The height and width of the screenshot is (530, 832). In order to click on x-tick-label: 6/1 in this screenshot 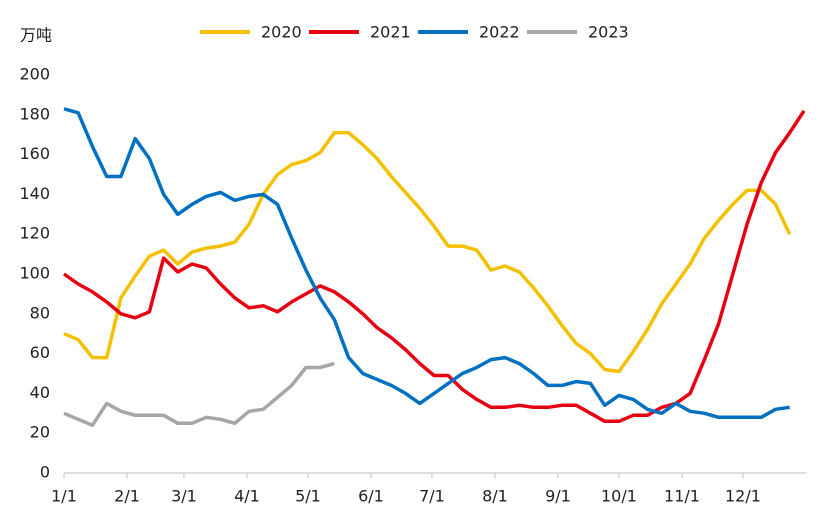, I will do `click(371, 496)`.